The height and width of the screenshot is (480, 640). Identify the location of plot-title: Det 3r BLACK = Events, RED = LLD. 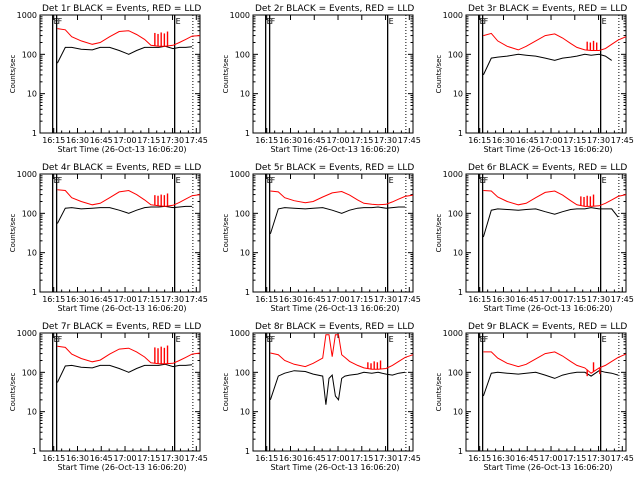
(547, 9).